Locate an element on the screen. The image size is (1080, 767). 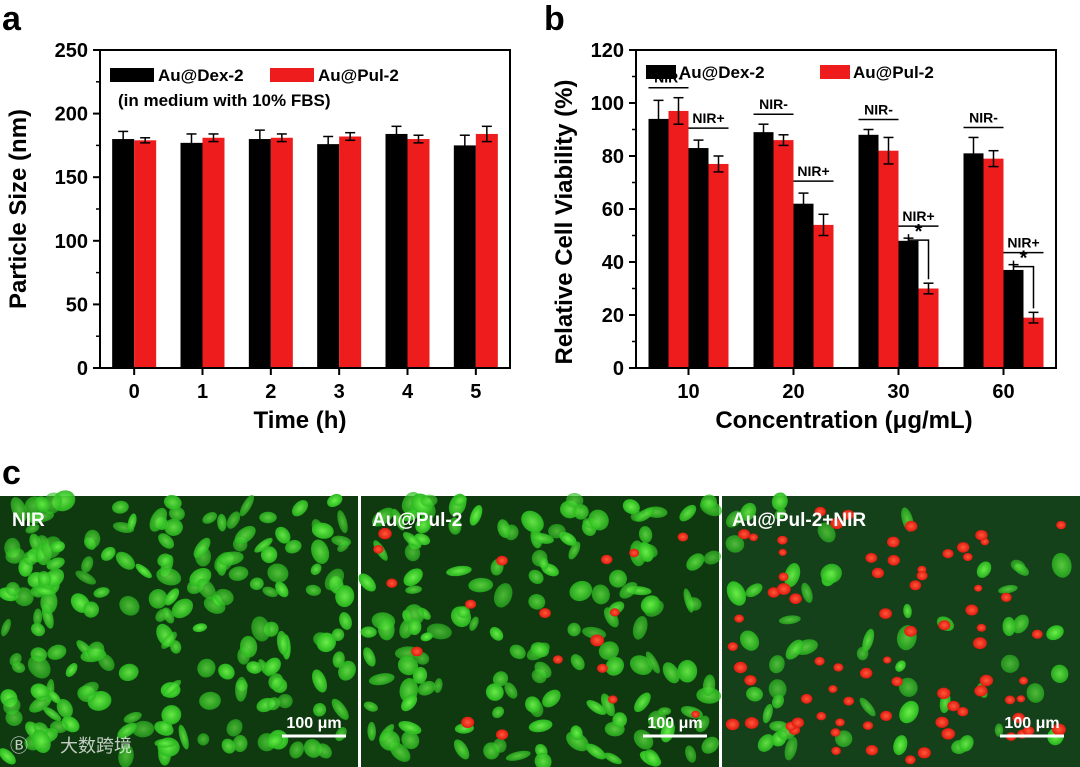
x-tick-label: 3 is located at coordinates (339, 392).